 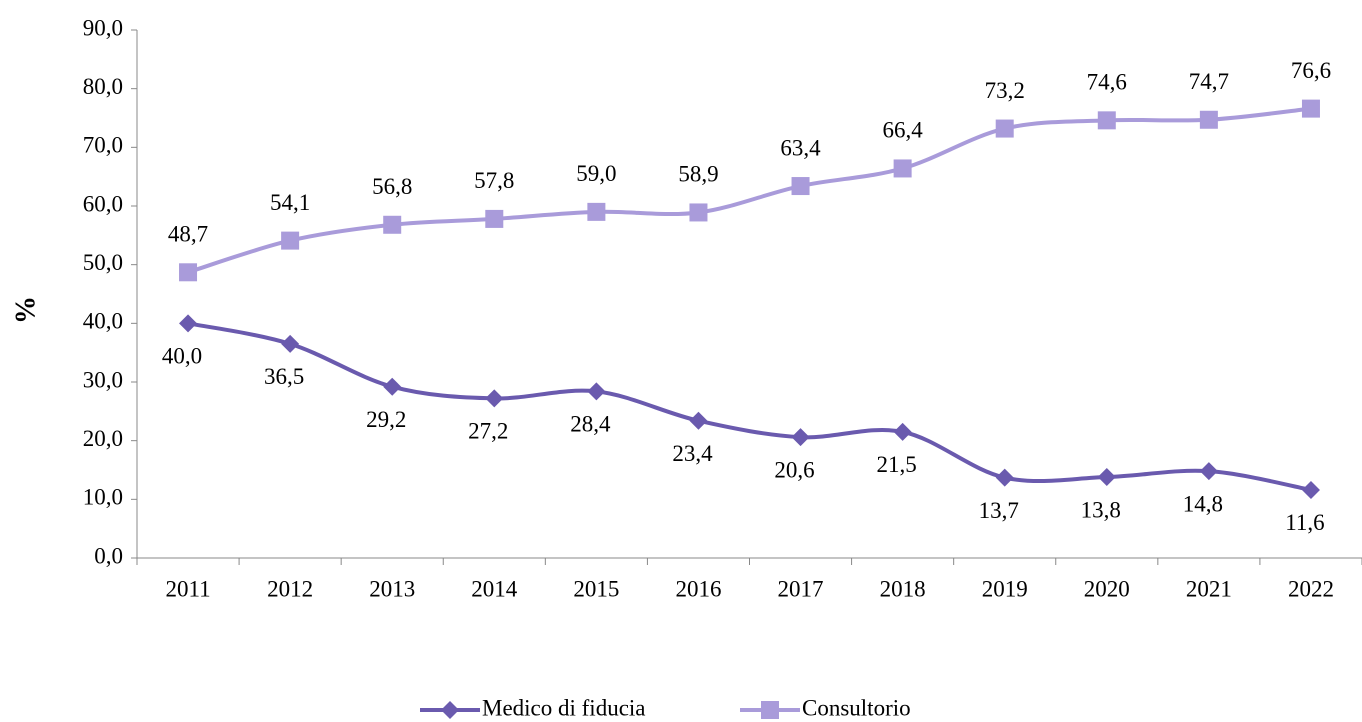 I want to click on data-label: 57,8, so click(x=494, y=180).